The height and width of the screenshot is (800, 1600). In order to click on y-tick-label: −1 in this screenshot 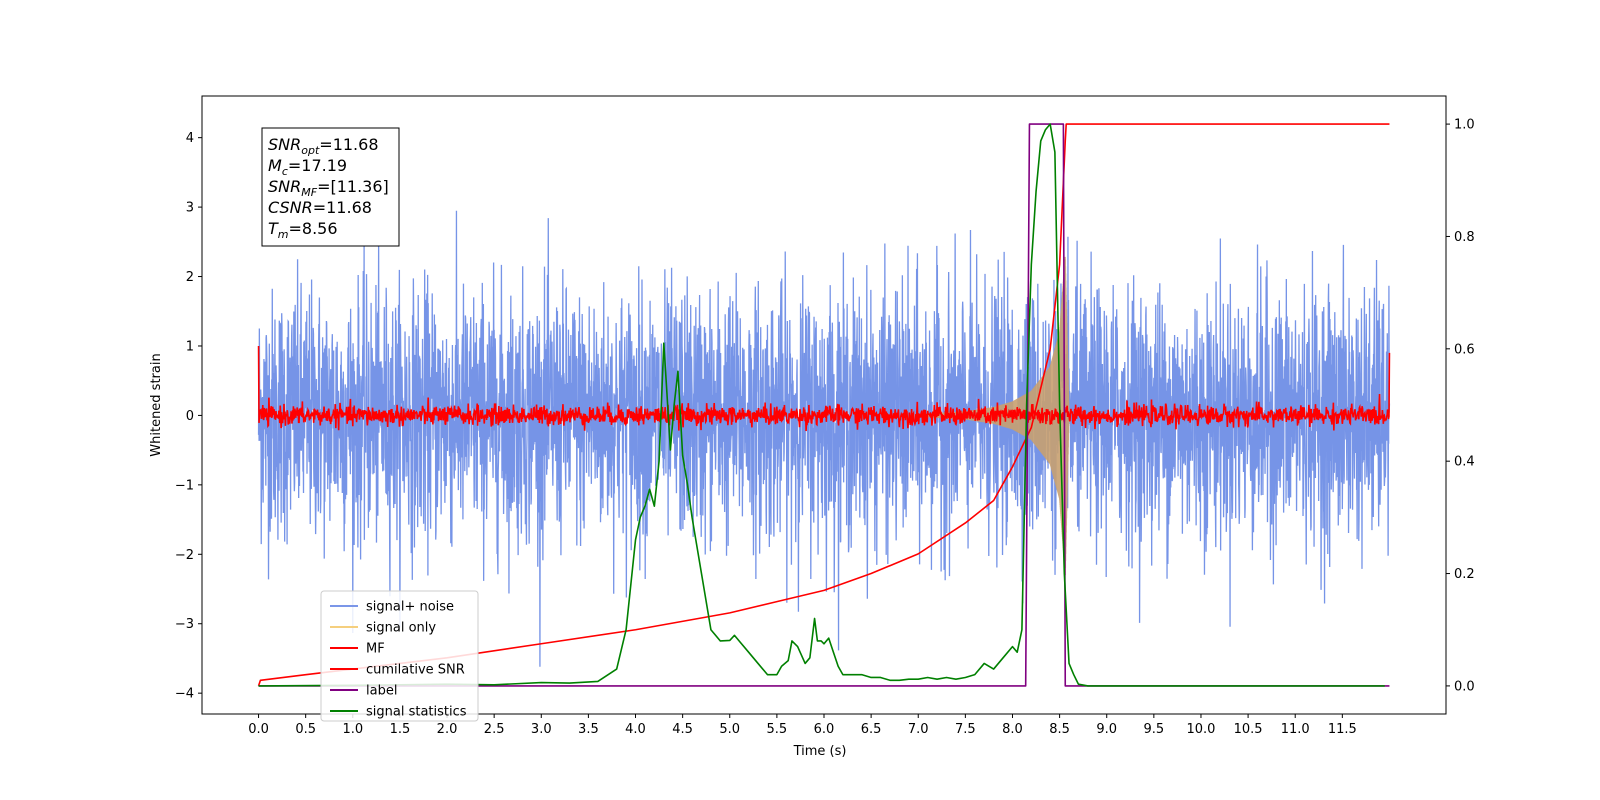, I will do `click(184, 485)`.